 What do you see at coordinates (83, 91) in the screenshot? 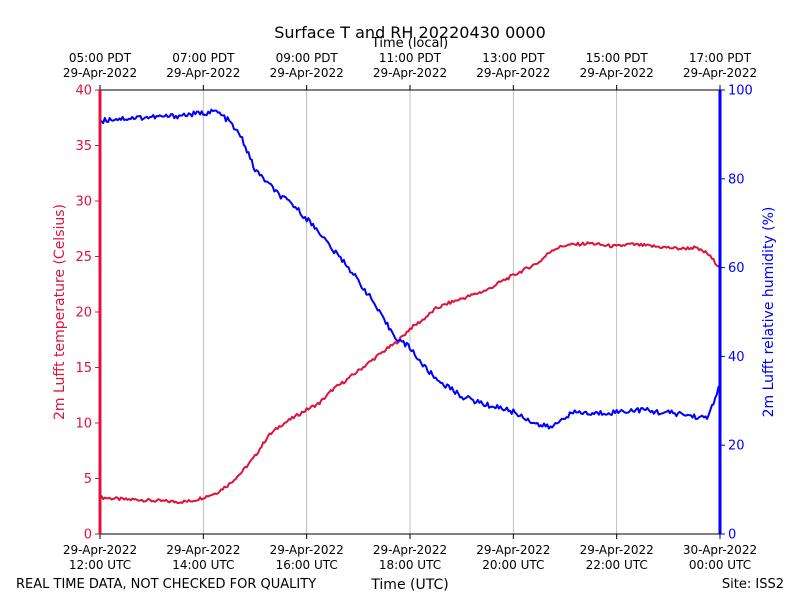
I see `left-tick-label: 40` at bounding box center [83, 91].